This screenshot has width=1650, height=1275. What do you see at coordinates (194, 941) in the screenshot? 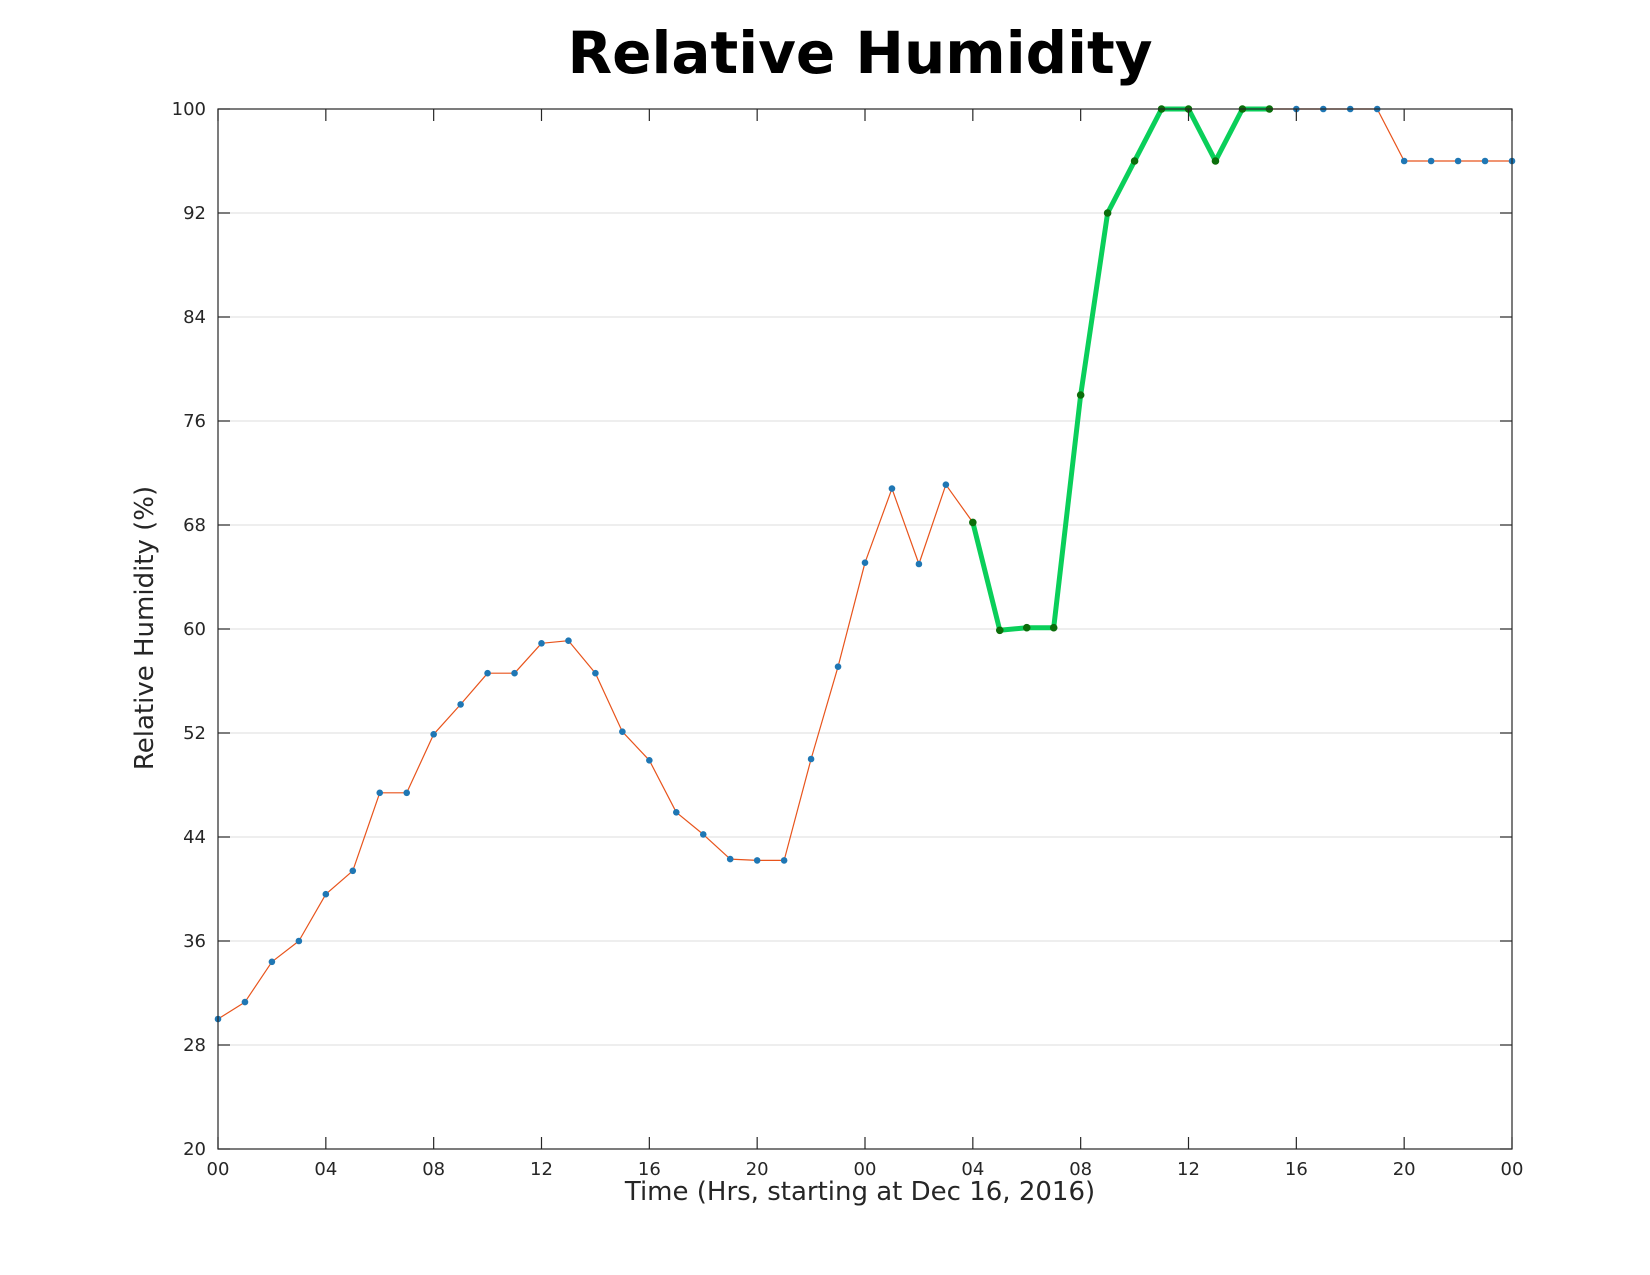
I see `y-tick-label: 36` at bounding box center [194, 941].